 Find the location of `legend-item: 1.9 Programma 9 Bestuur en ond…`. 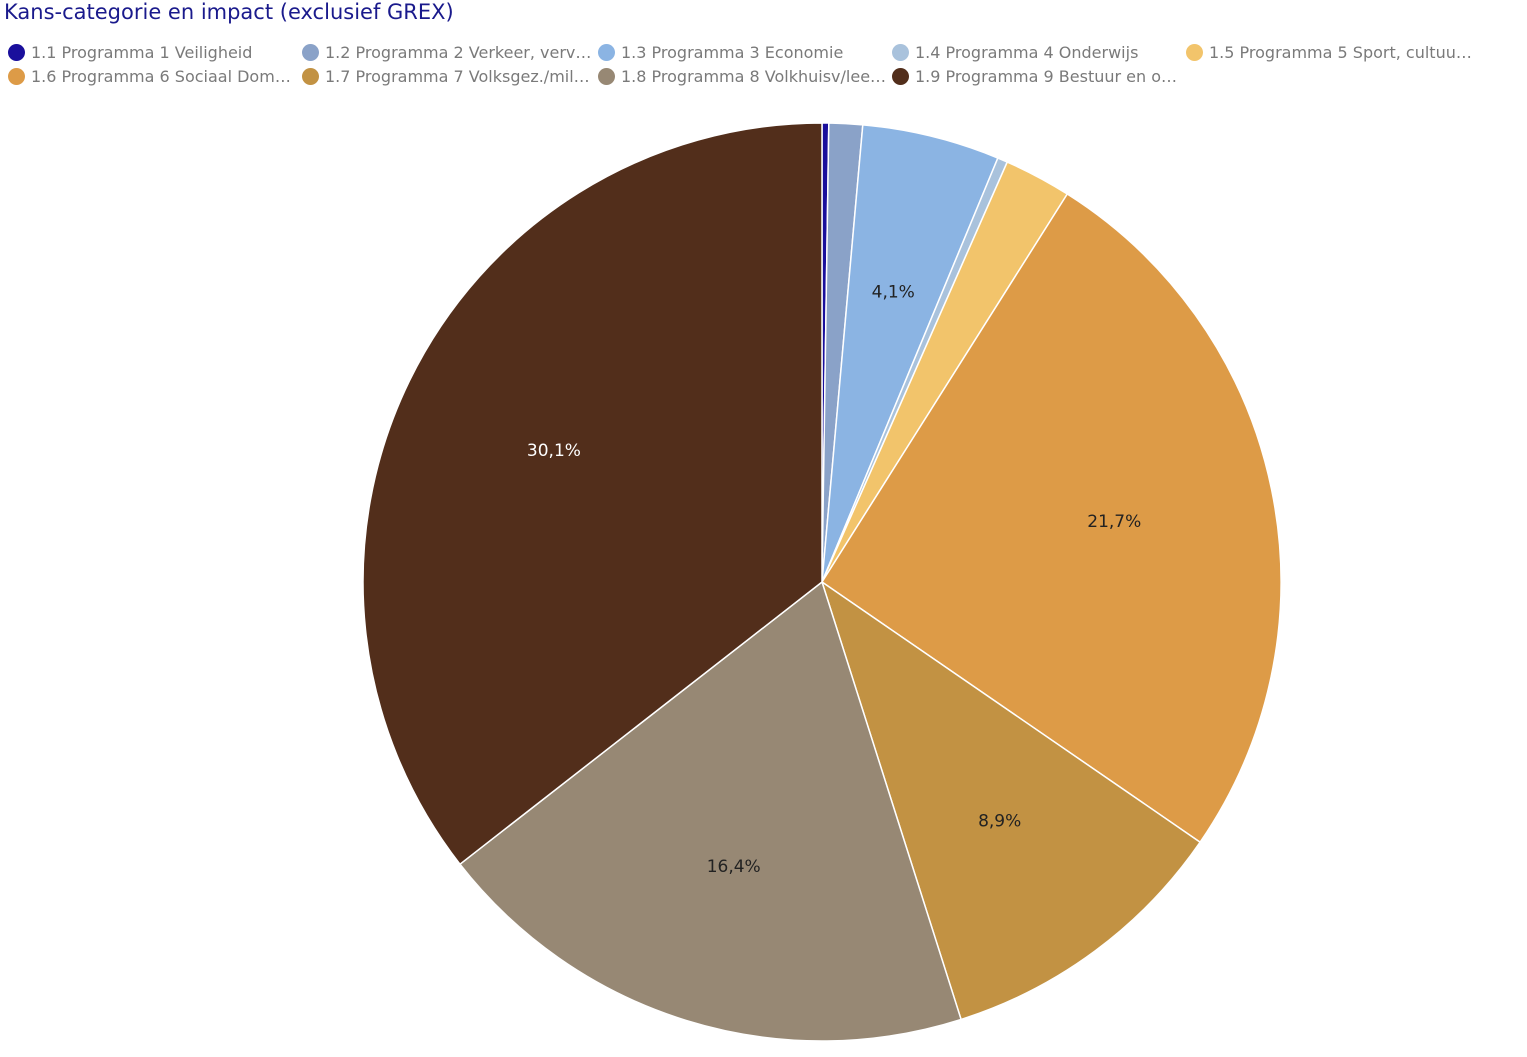

legend-item: 1.9 Programma 9 Bestuur en ond… is located at coordinates (1037, 76).